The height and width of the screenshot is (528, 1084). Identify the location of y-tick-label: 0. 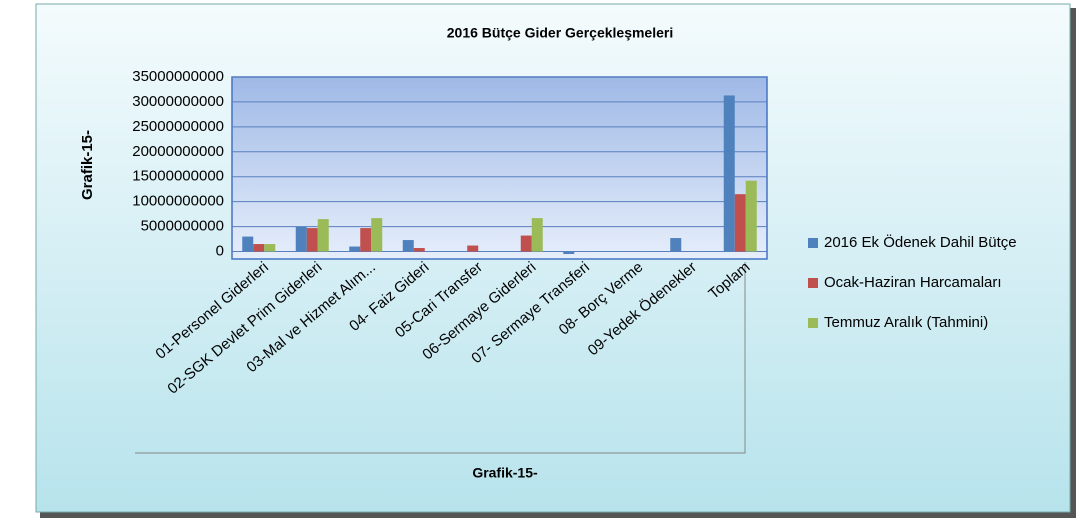
(220, 250).